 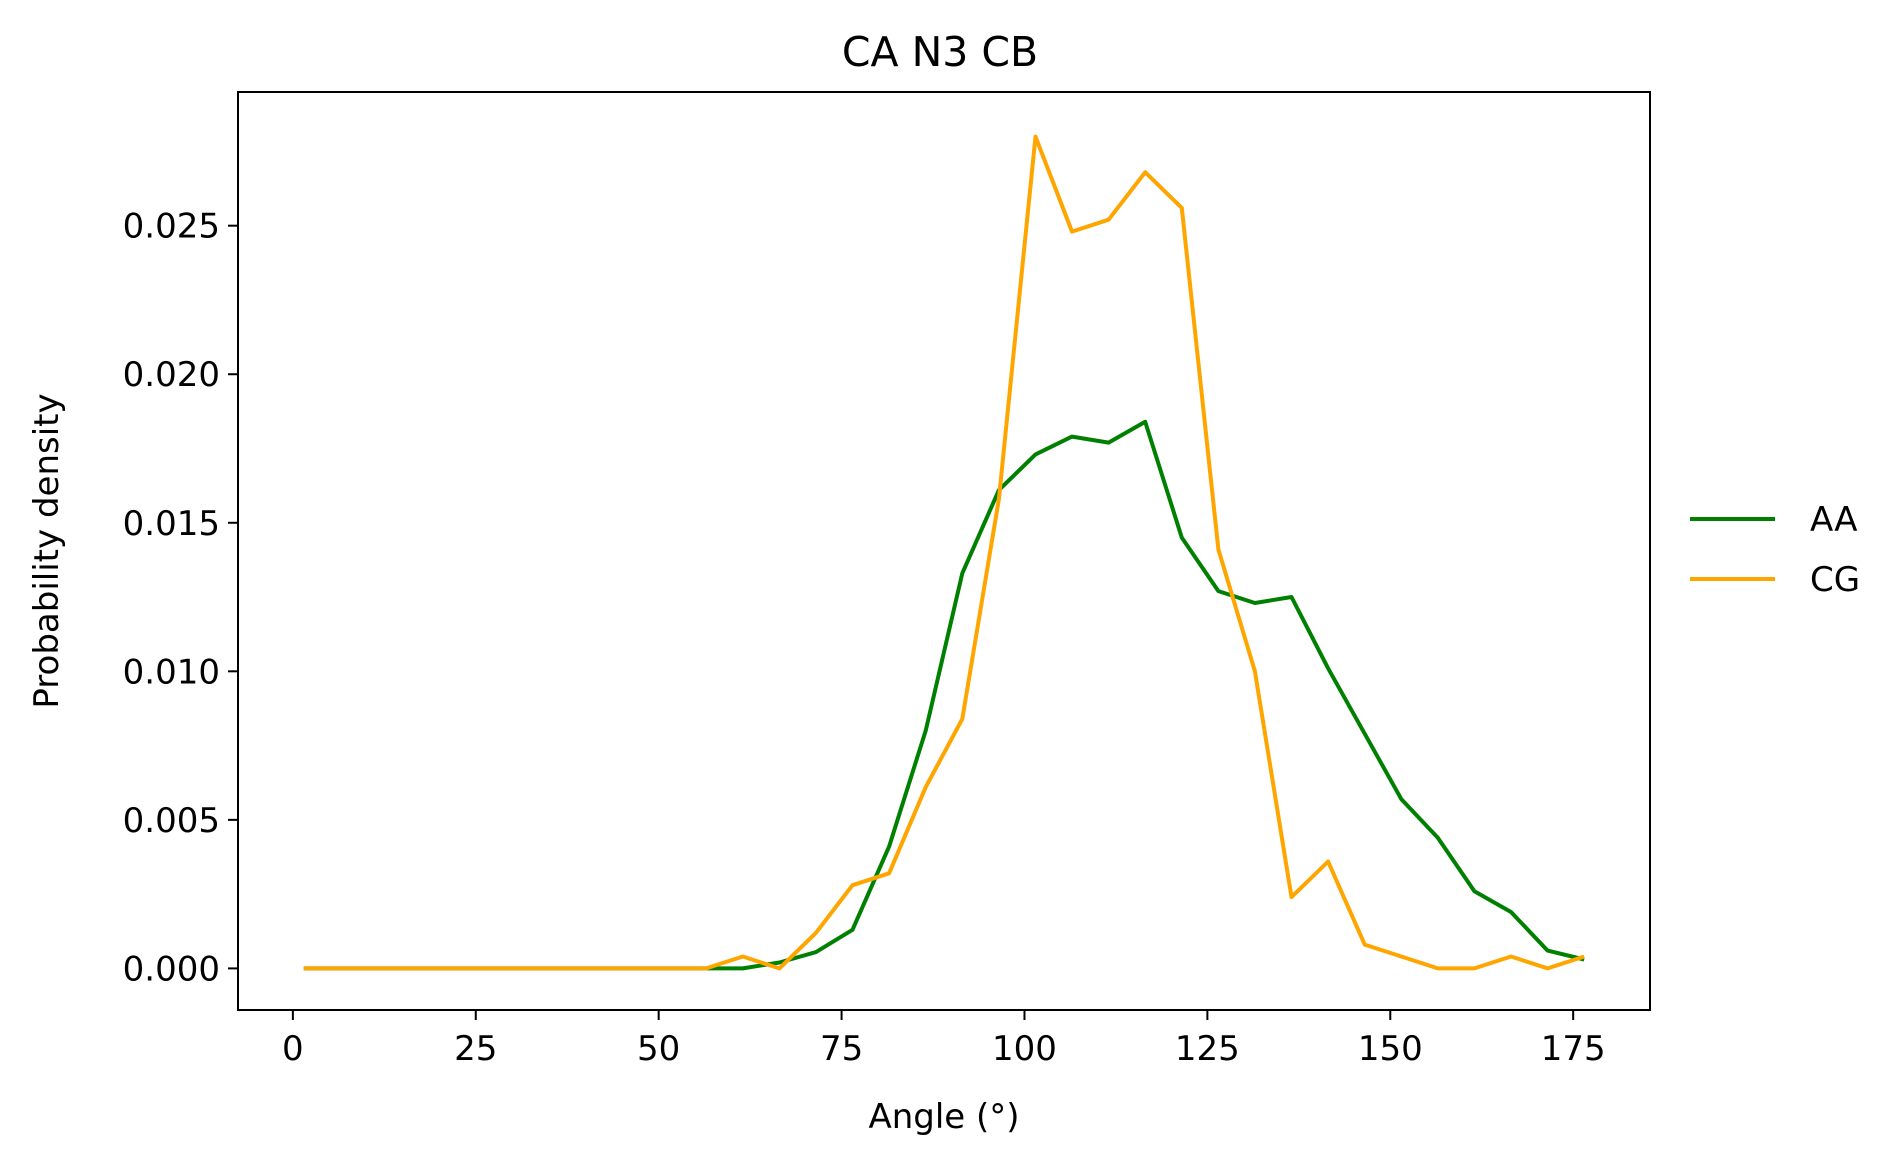 What do you see at coordinates (1833, 520) in the screenshot?
I see `legend-label-aa: AA` at bounding box center [1833, 520].